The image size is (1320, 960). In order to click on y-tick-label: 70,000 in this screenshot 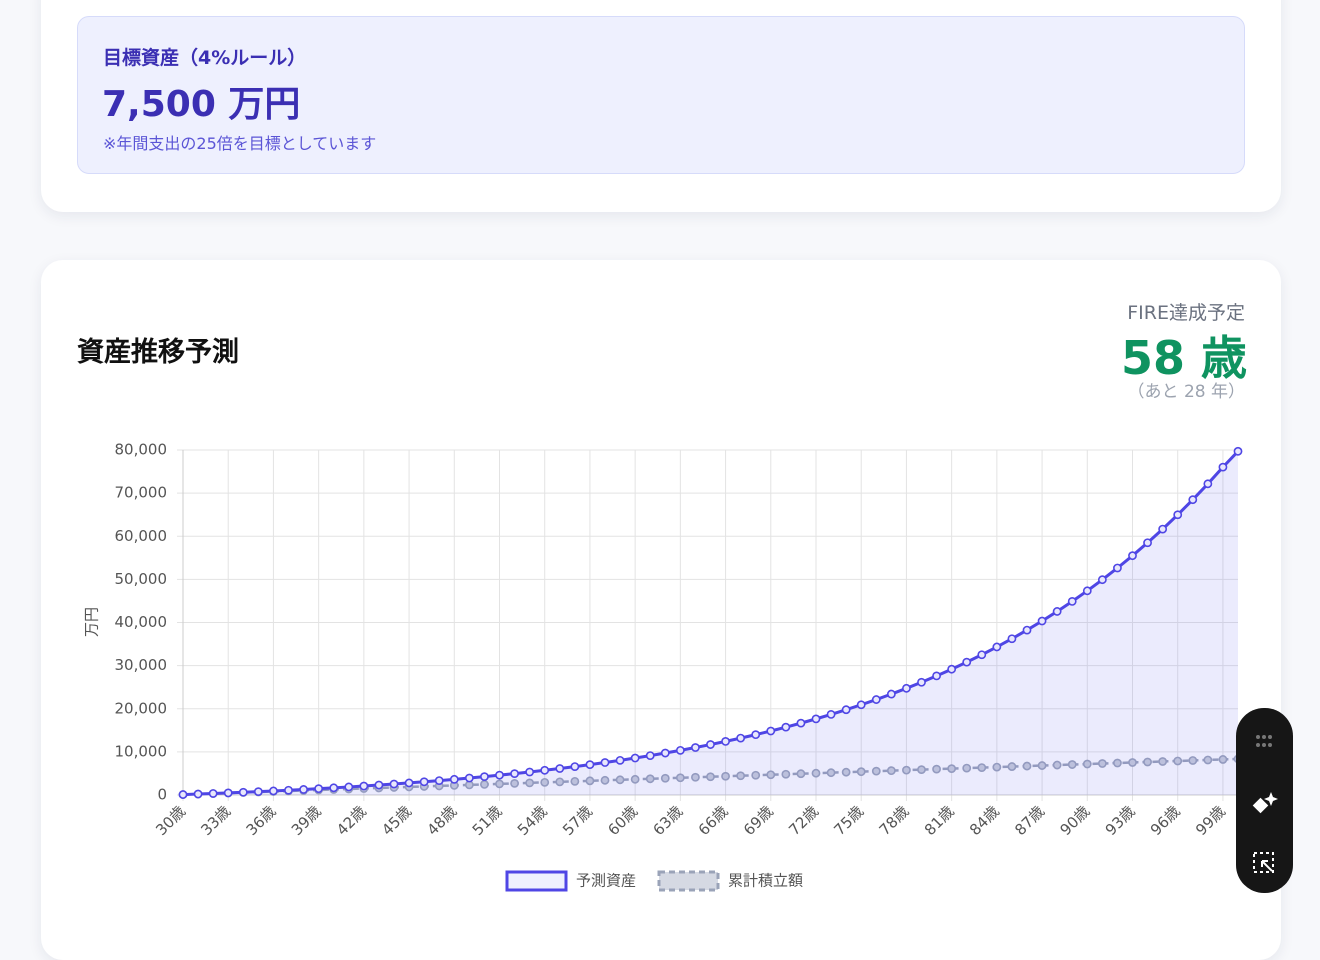, I will do `click(141, 493)`.